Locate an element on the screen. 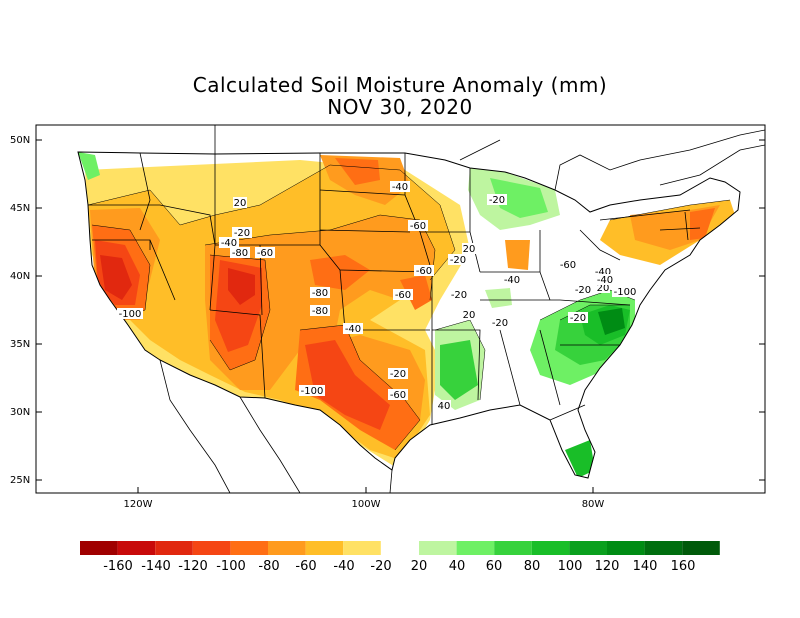 This screenshot has width=800, height=618. latitude-label: 30N is located at coordinates (20, 412).